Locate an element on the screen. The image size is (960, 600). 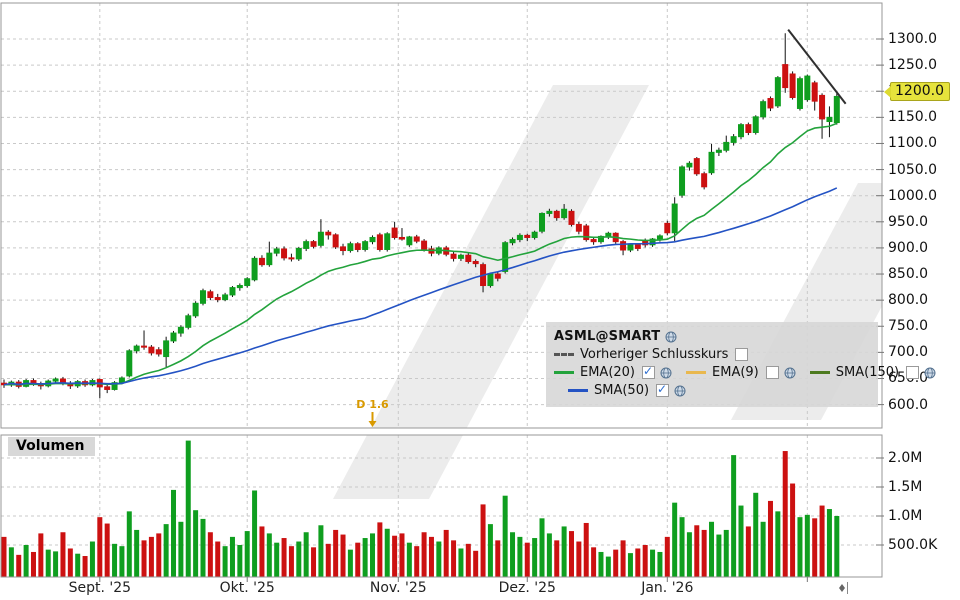
price-tick-label: 850.0 is located at coordinates (908, 274).